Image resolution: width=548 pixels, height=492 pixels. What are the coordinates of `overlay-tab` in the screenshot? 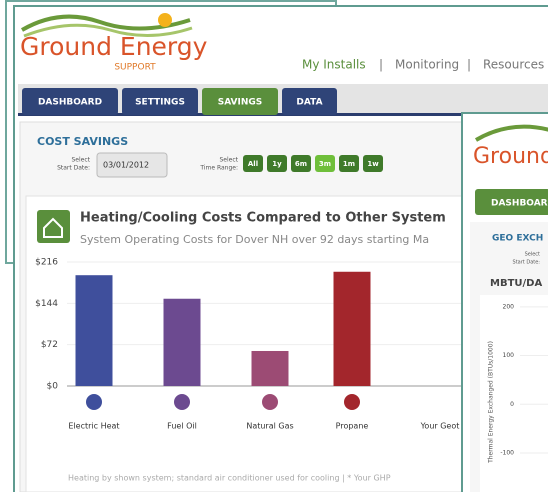 It's located at (511, 202).